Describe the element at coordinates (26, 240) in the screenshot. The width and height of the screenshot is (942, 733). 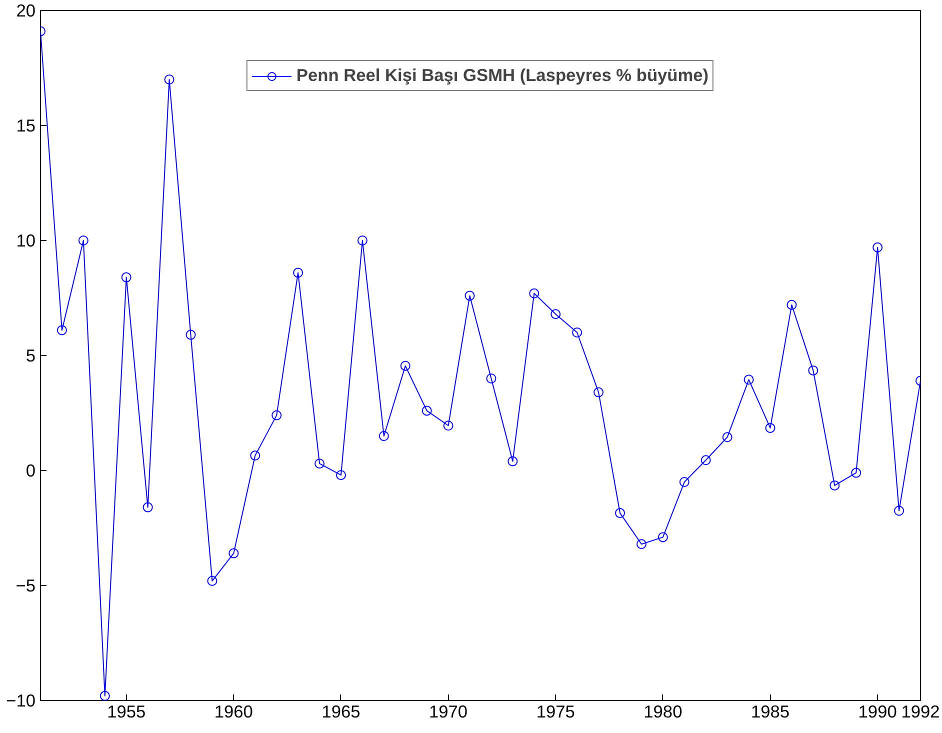
I see `y-tick-label: 10` at that location.